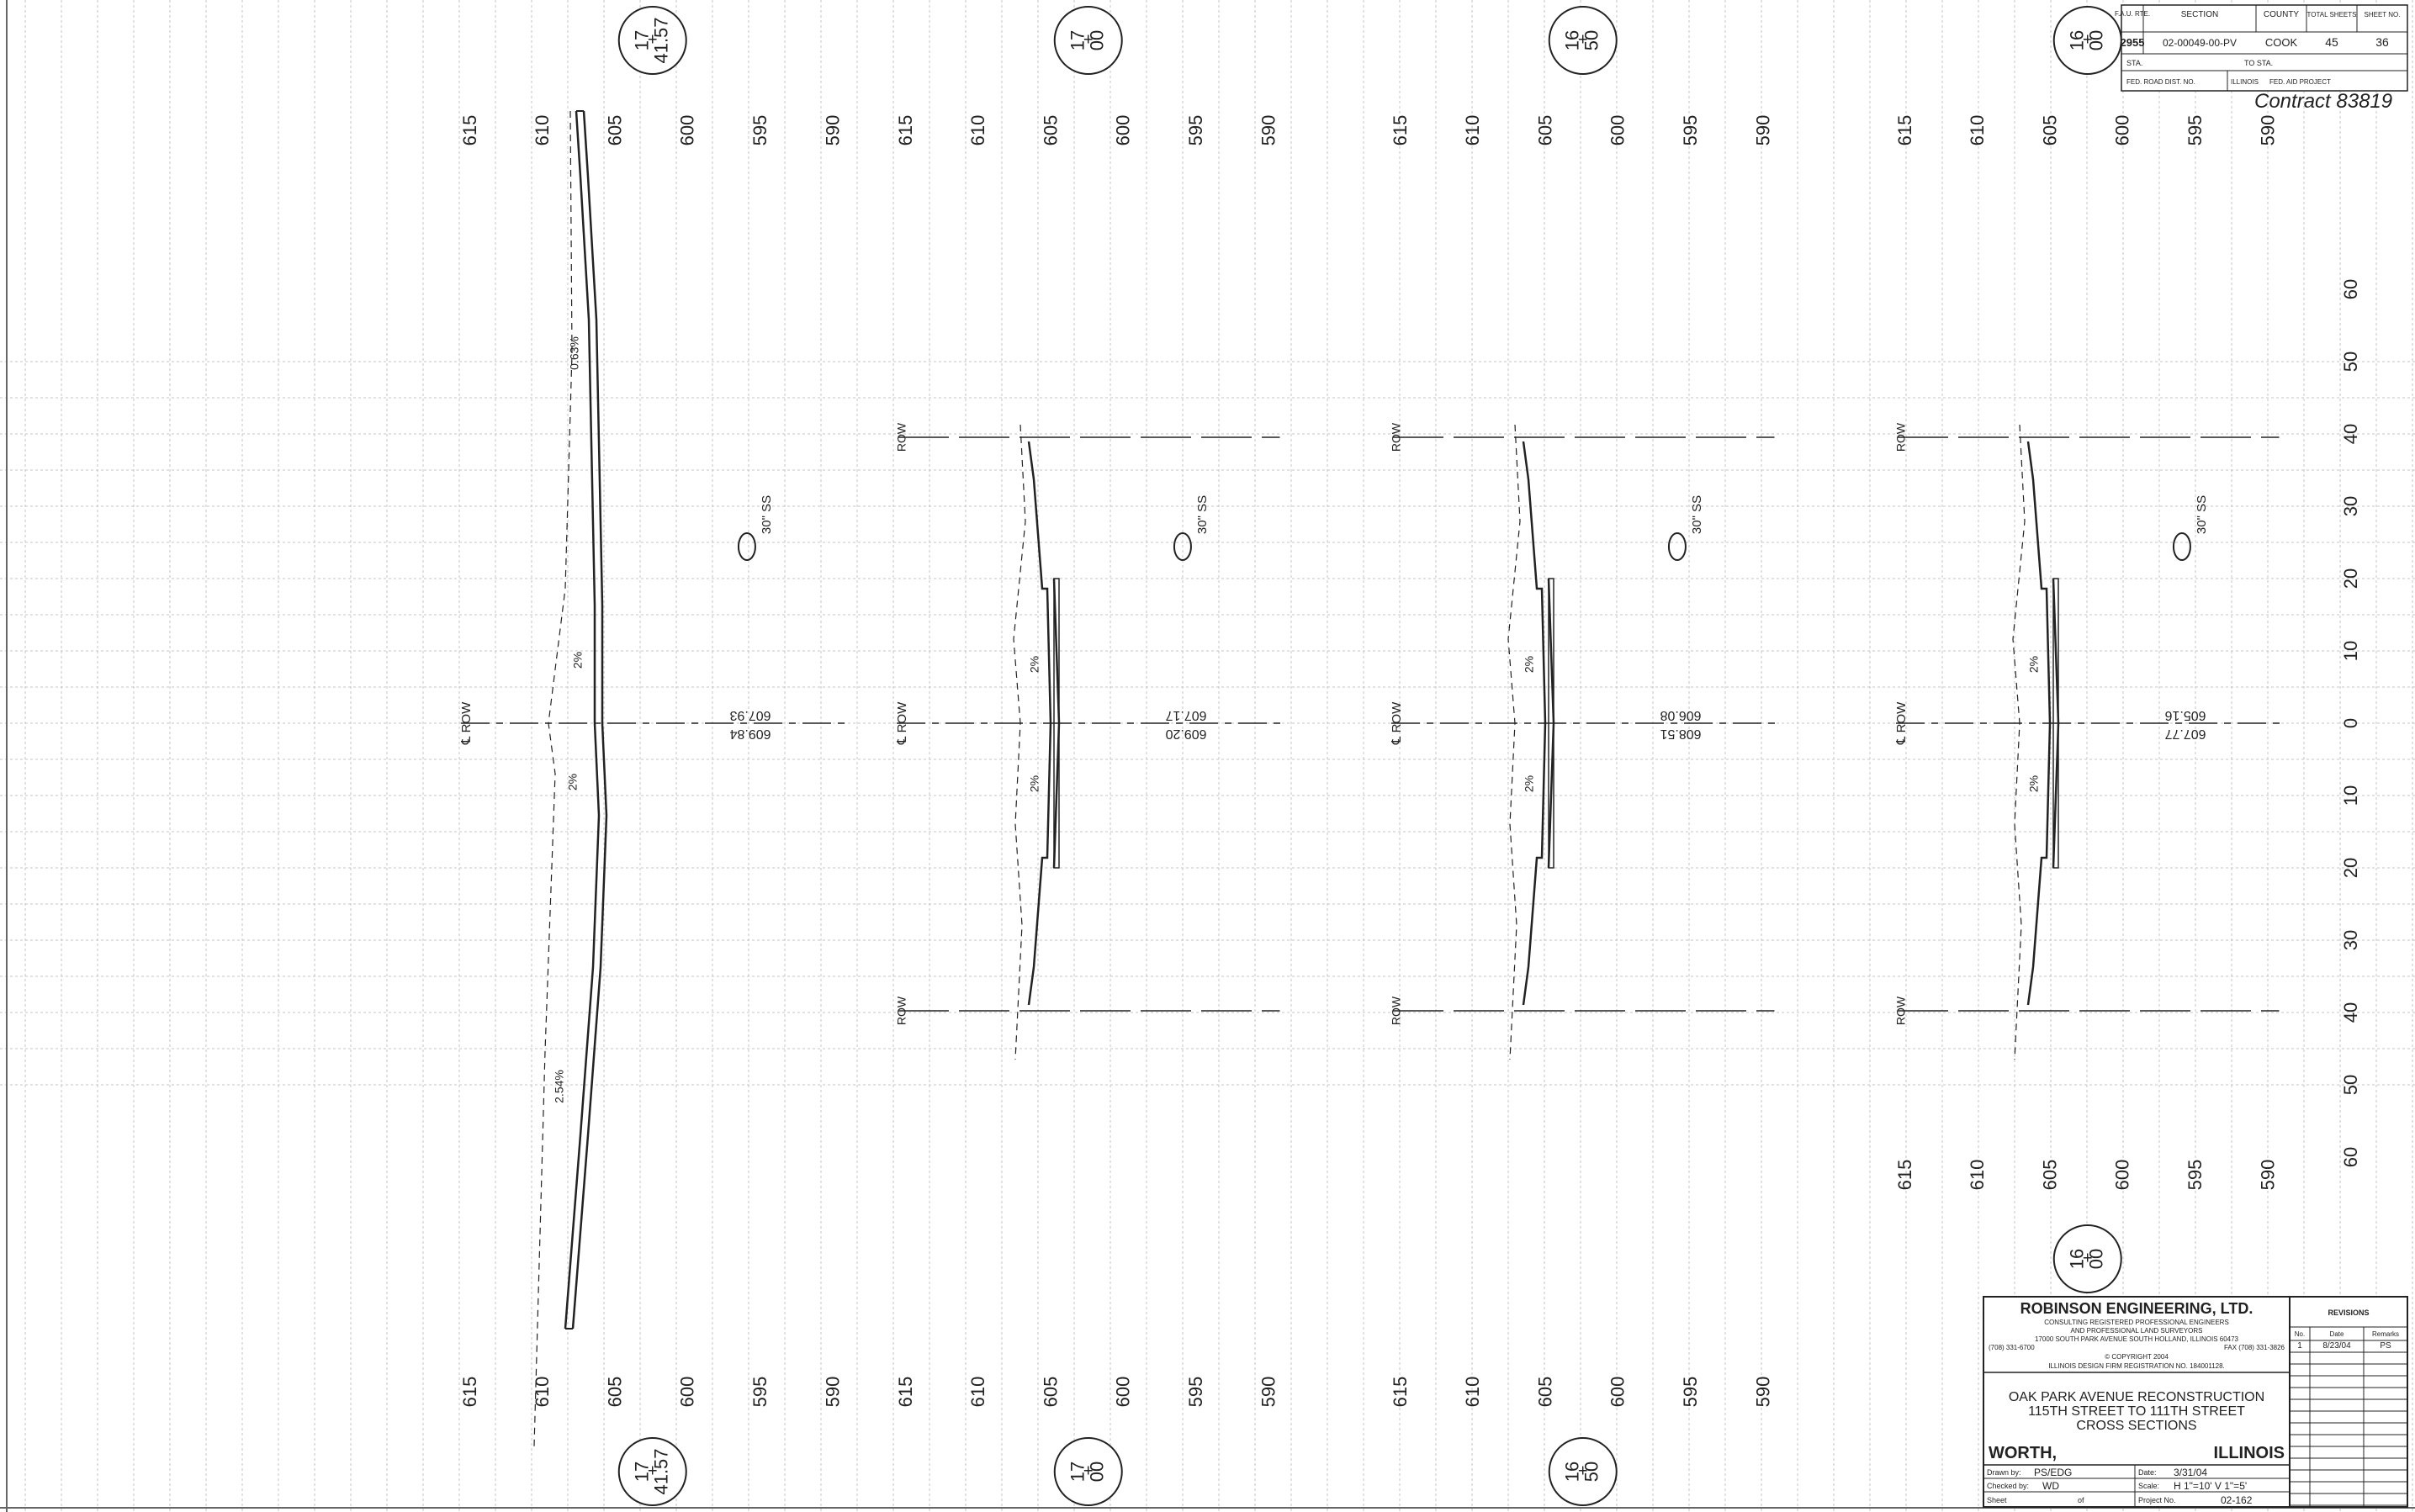 The width and height of the screenshot is (2415, 1512). I want to click on project-limits: 115TH STREET TO 111TH STREET, so click(2136, 1411).